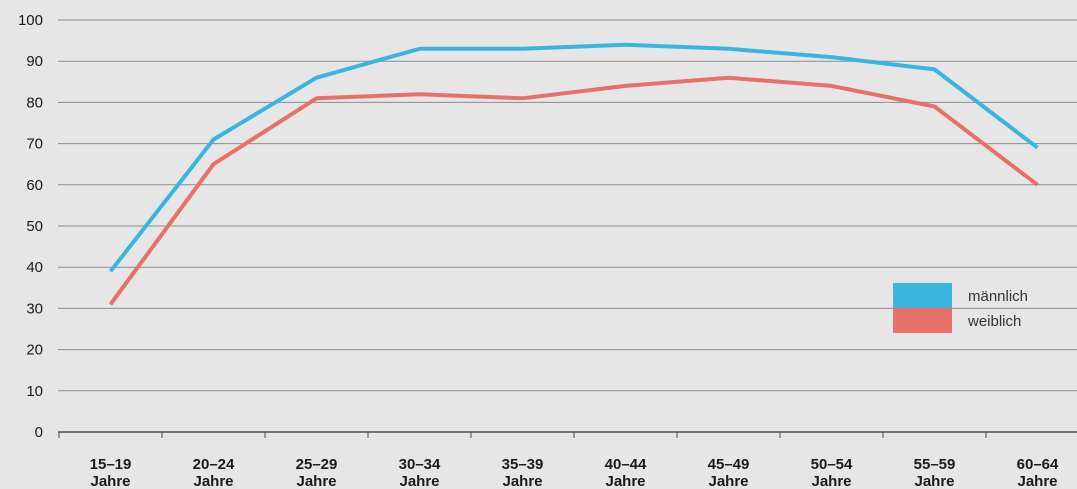 This screenshot has width=1077, height=489. I want to click on y-axis: 0 10 20 30 40 50 60 70 80 90 100, so click(30, 226).